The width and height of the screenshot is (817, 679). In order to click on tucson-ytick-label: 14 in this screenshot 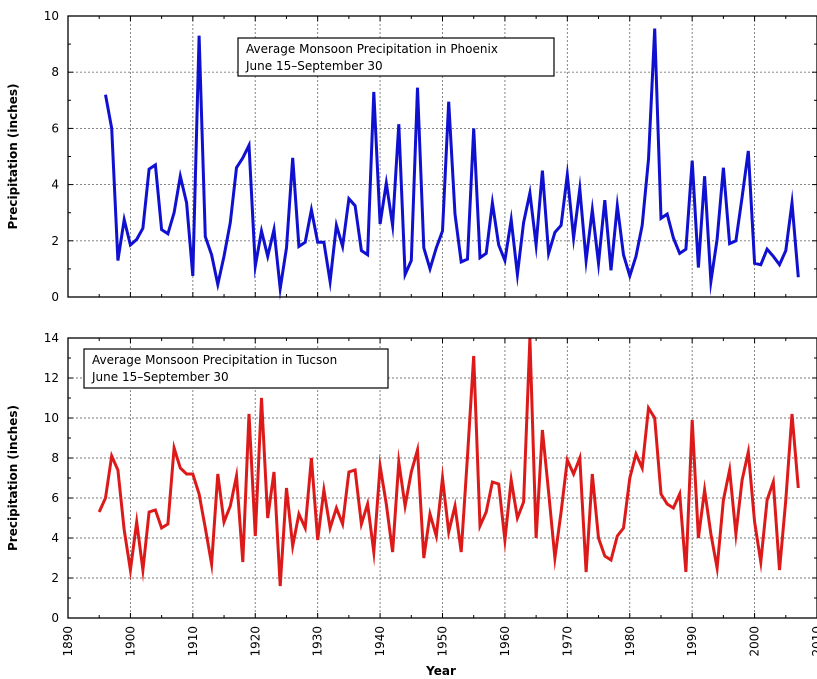, I will do `click(51, 338)`.